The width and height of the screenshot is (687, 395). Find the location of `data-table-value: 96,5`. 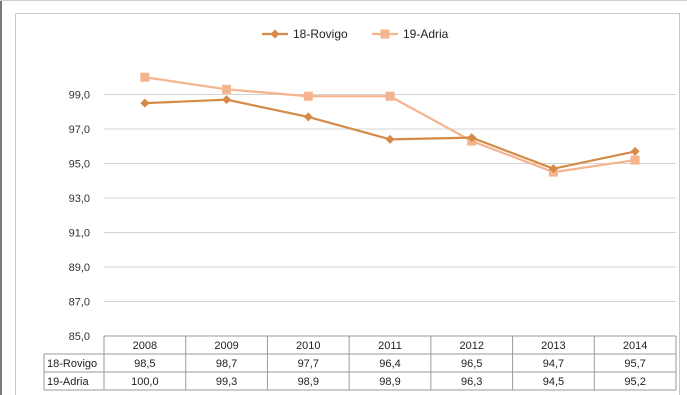

data-table-value: 96,5 is located at coordinates (471, 364).